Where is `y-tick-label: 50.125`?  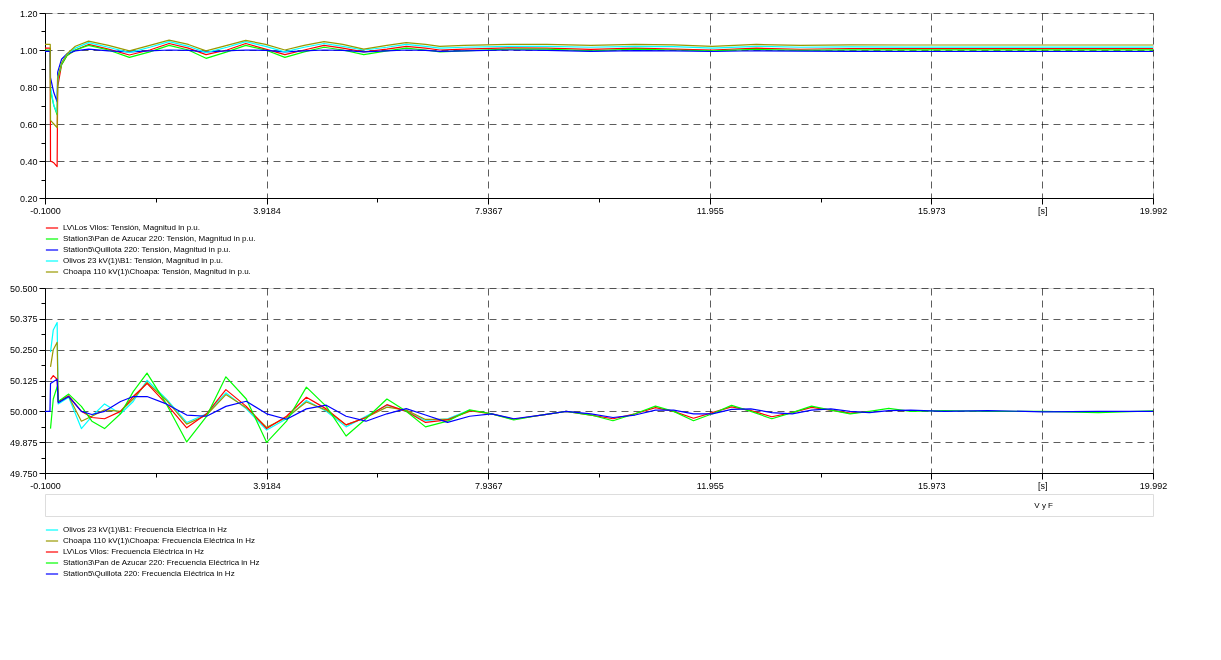 y-tick-label: 50.125 is located at coordinates (23, 381).